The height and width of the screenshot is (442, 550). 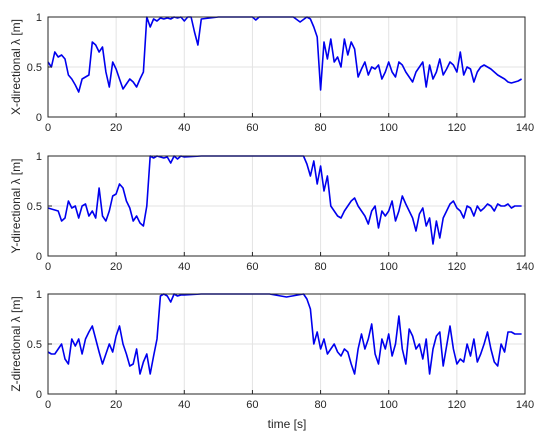 What do you see at coordinates (287, 424) in the screenshot?
I see `x-axis-label: time [s]` at bounding box center [287, 424].